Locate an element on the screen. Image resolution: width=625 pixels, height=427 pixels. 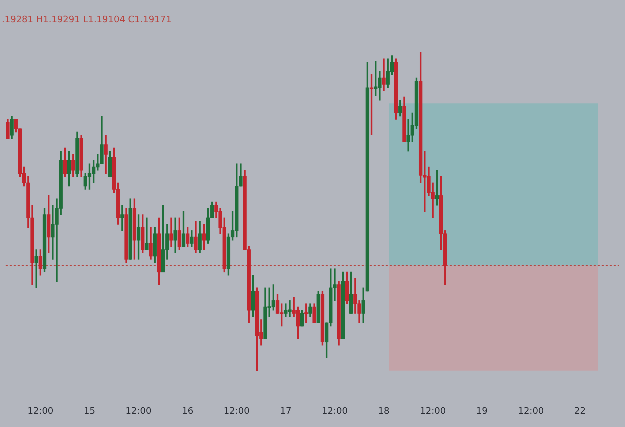
x-tick-label: 22 is located at coordinates (580, 411).